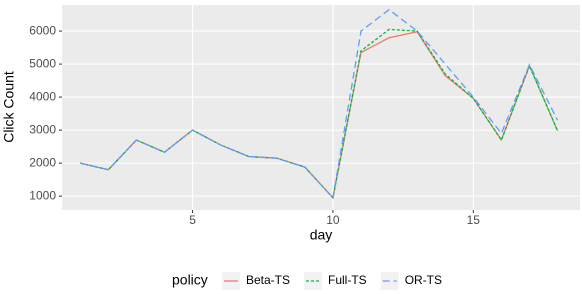 The height and width of the screenshot is (294, 582). Describe the element at coordinates (192, 220) in the screenshot. I see `x-tick-label: 5` at that location.